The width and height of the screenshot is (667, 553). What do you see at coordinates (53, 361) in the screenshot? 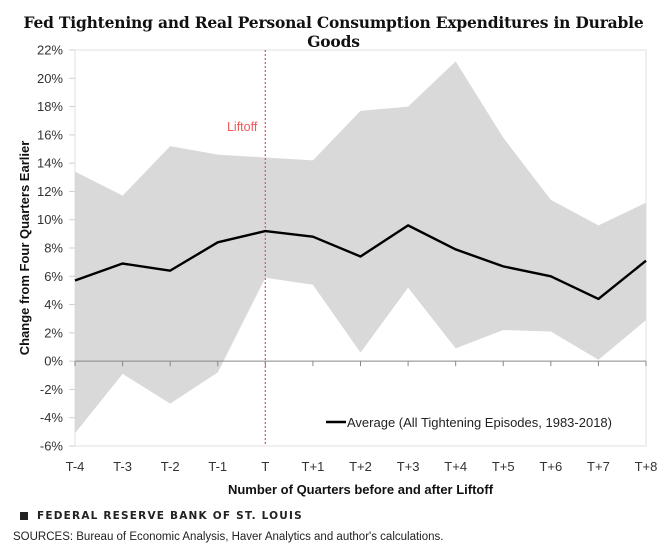
I see `y-tick-label: 0%` at bounding box center [53, 361].